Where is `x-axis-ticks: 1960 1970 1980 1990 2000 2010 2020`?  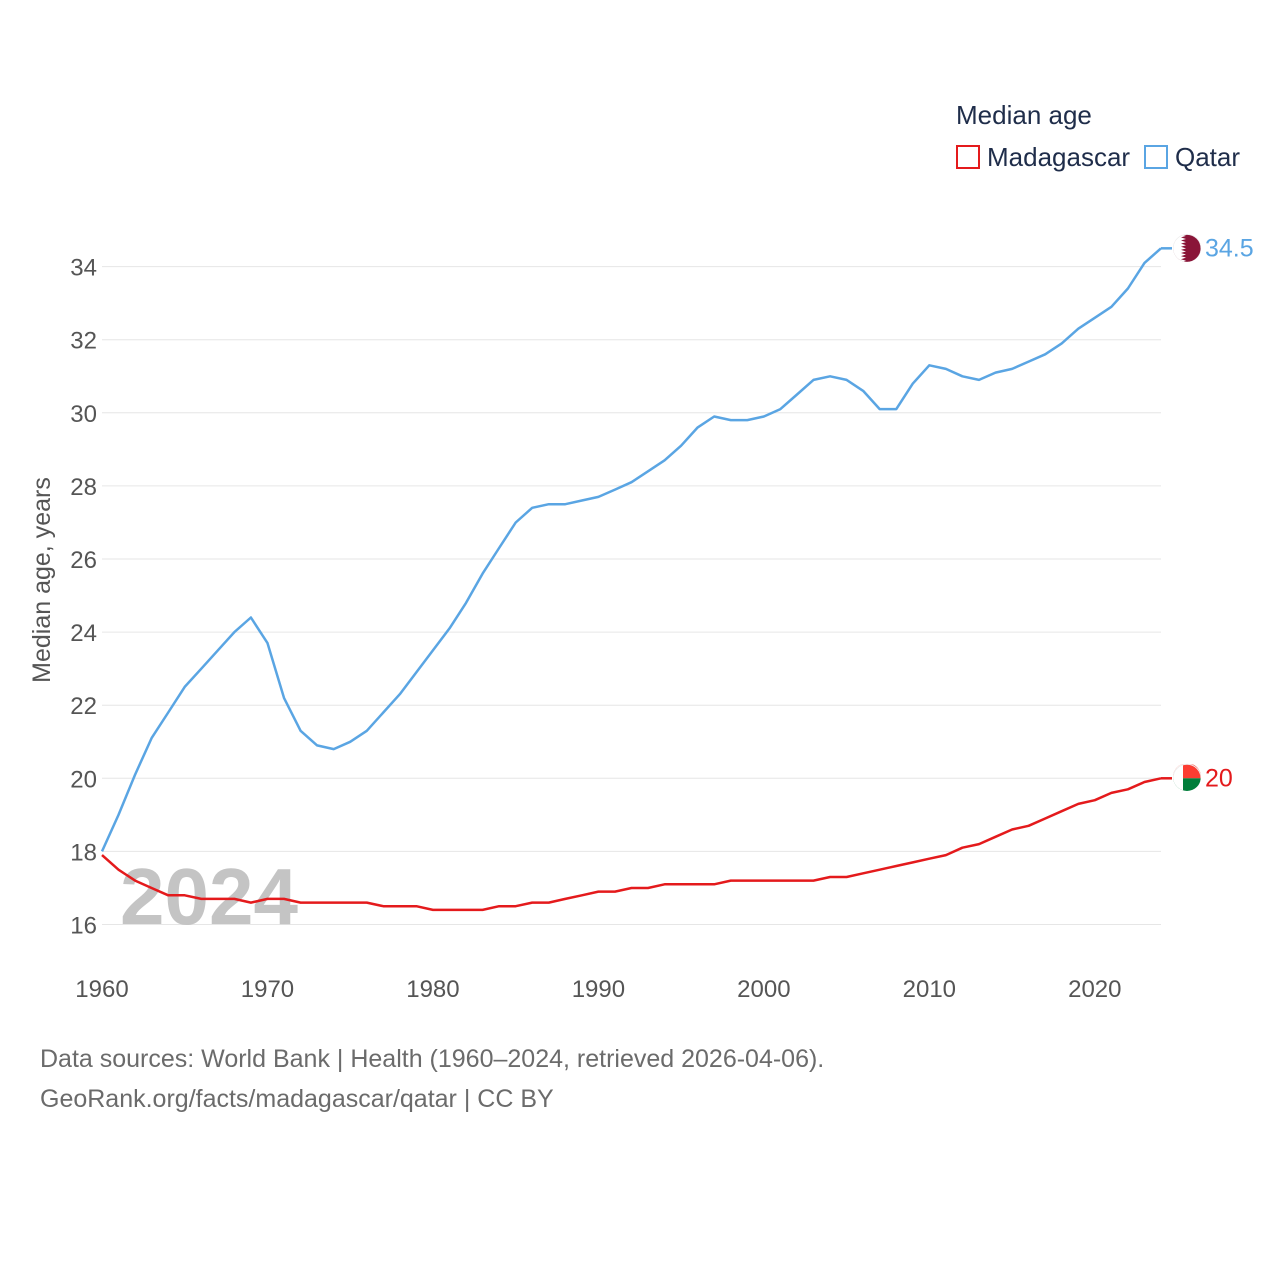
x-axis-ticks: 1960 1970 1980 1990 2000 2010 2020 is located at coordinates (598, 989).